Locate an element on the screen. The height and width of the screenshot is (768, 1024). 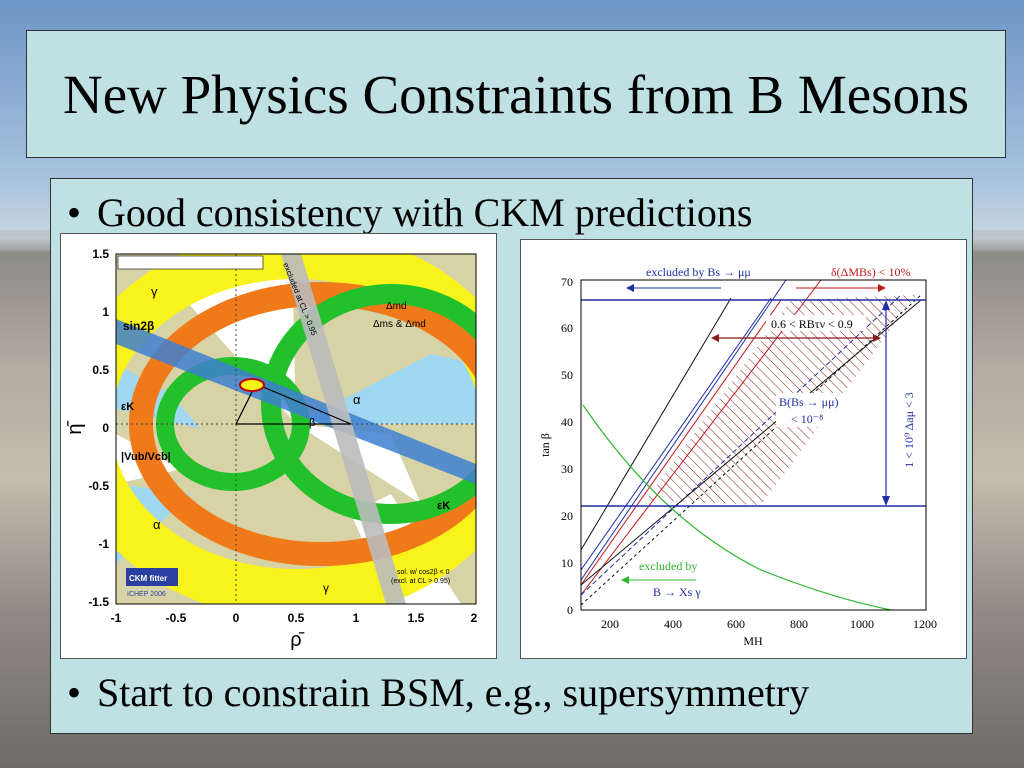
bs-mumu-bg is located at coordinates (816, 410).